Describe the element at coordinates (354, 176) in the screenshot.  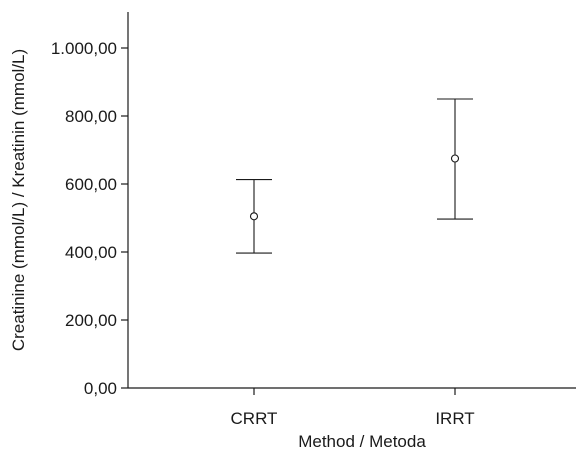
I see `error-bars` at that location.